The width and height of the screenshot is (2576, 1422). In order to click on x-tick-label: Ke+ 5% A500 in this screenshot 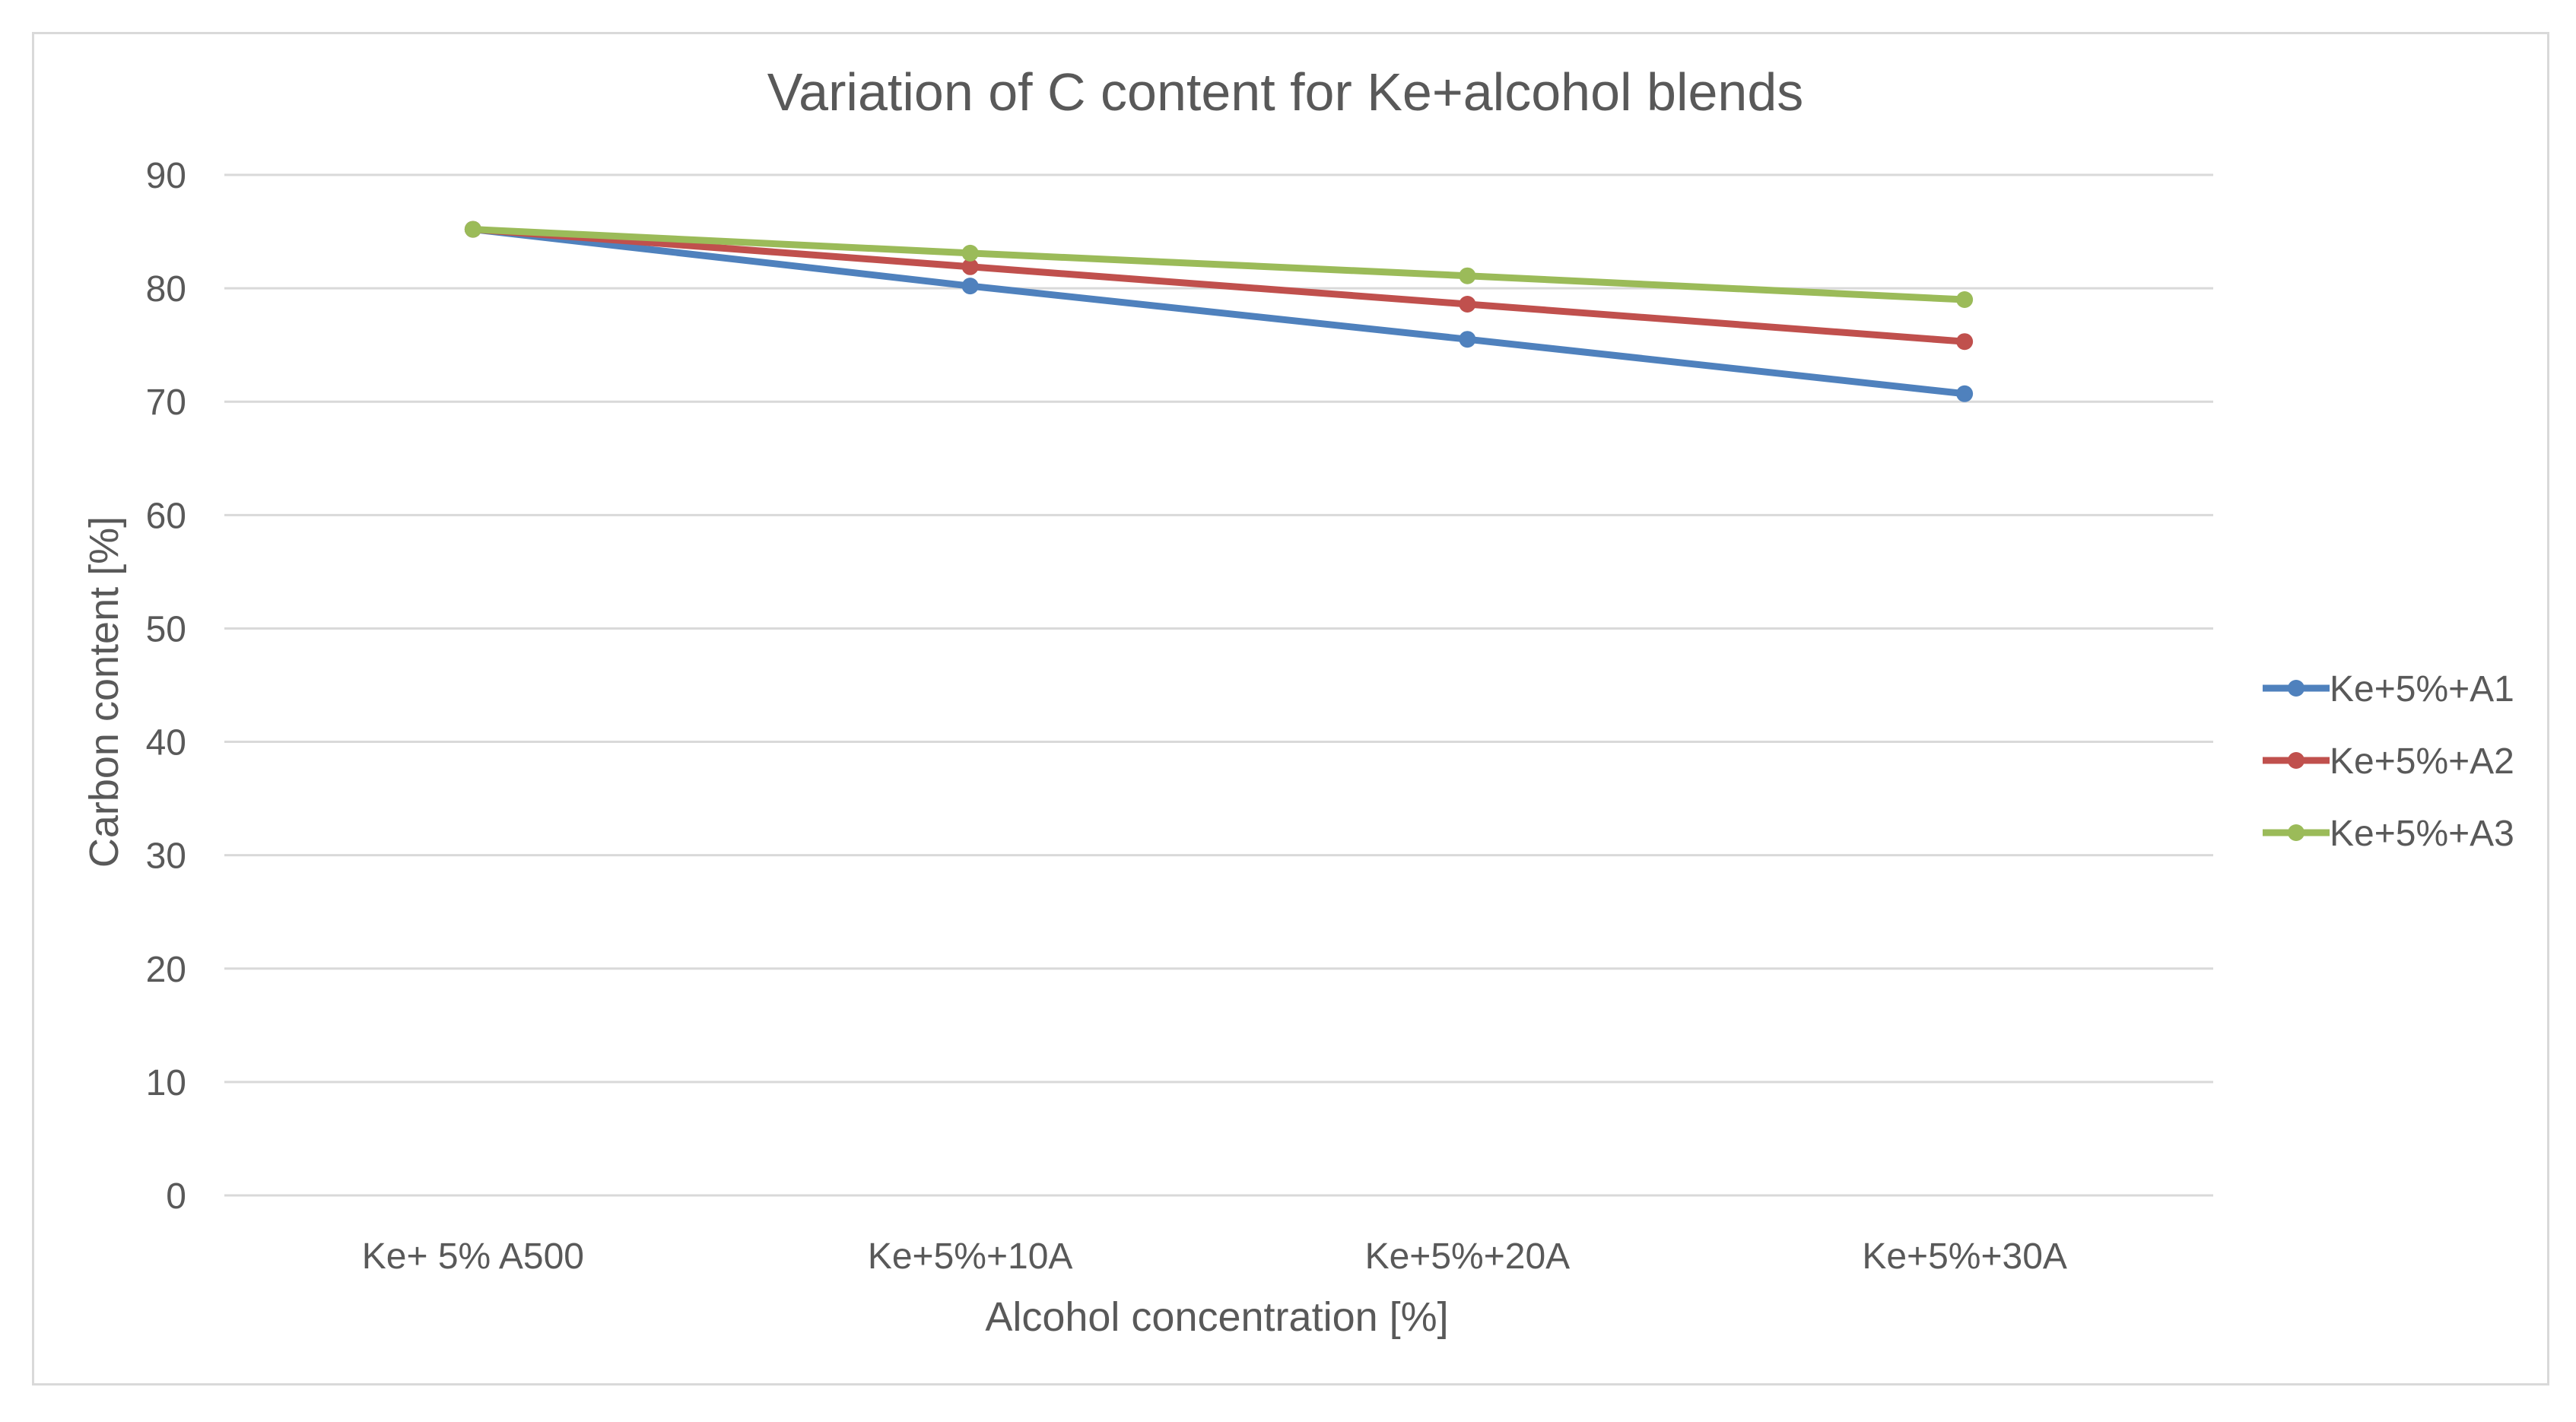, I will do `click(473, 1256)`.